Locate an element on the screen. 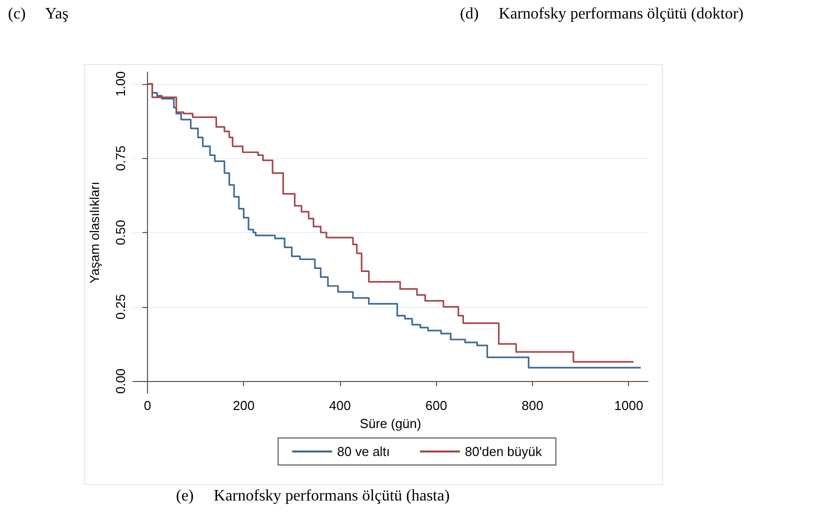 This screenshot has height=515, width=834. x-tick-label: 800 is located at coordinates (533, 405).